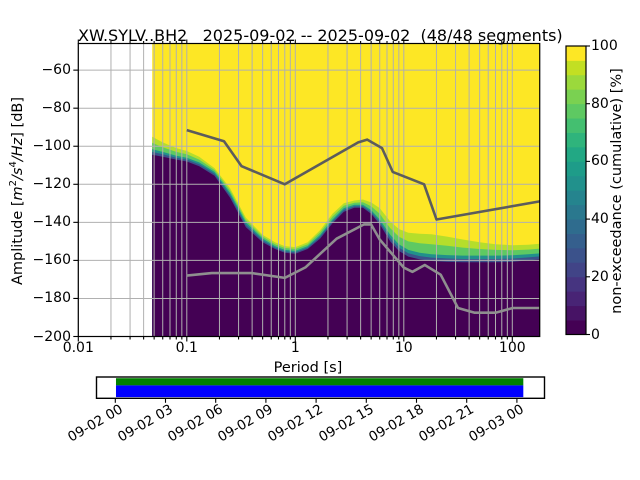  I want to click on colorbar-tick-label: 0, so click(595, 334).